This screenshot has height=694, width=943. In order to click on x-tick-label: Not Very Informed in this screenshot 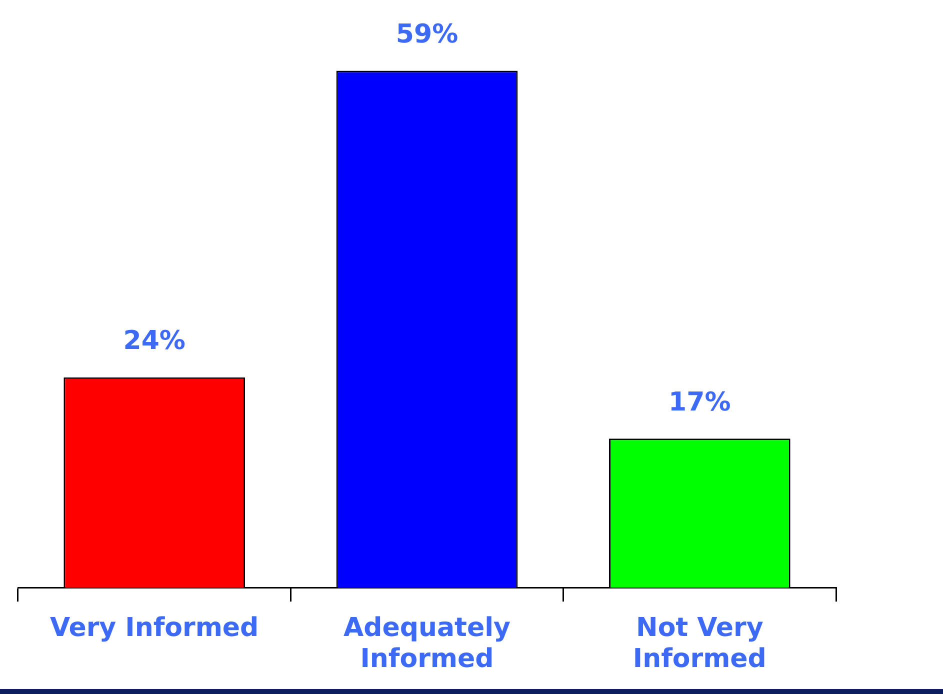, I will do `click(699, 643)`.